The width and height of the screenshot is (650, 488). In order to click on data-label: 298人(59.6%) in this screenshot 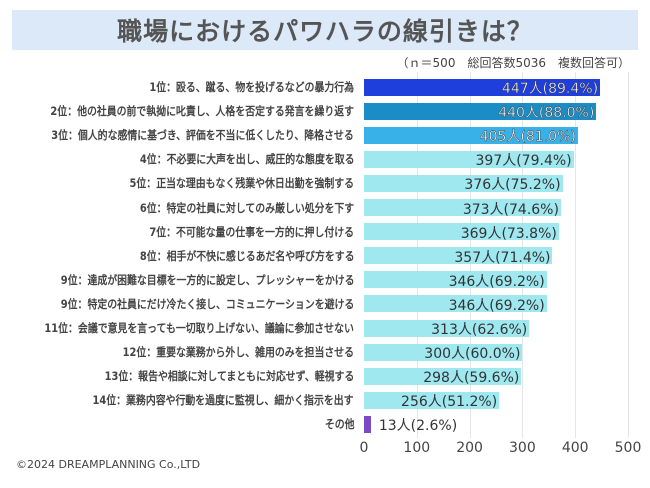, I will do `click(471, 378)`.